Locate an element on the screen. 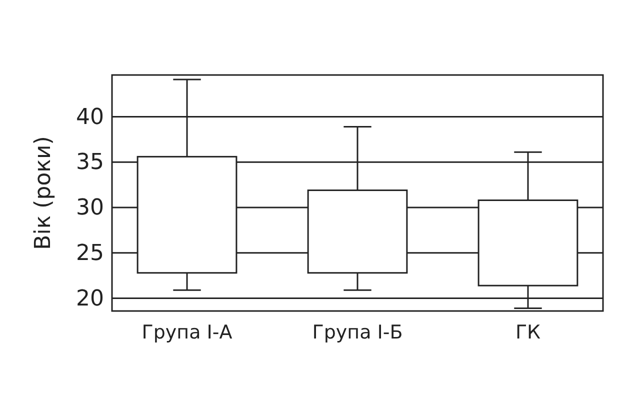  x-tick-label: ГК is located at coordinates (528, 332).